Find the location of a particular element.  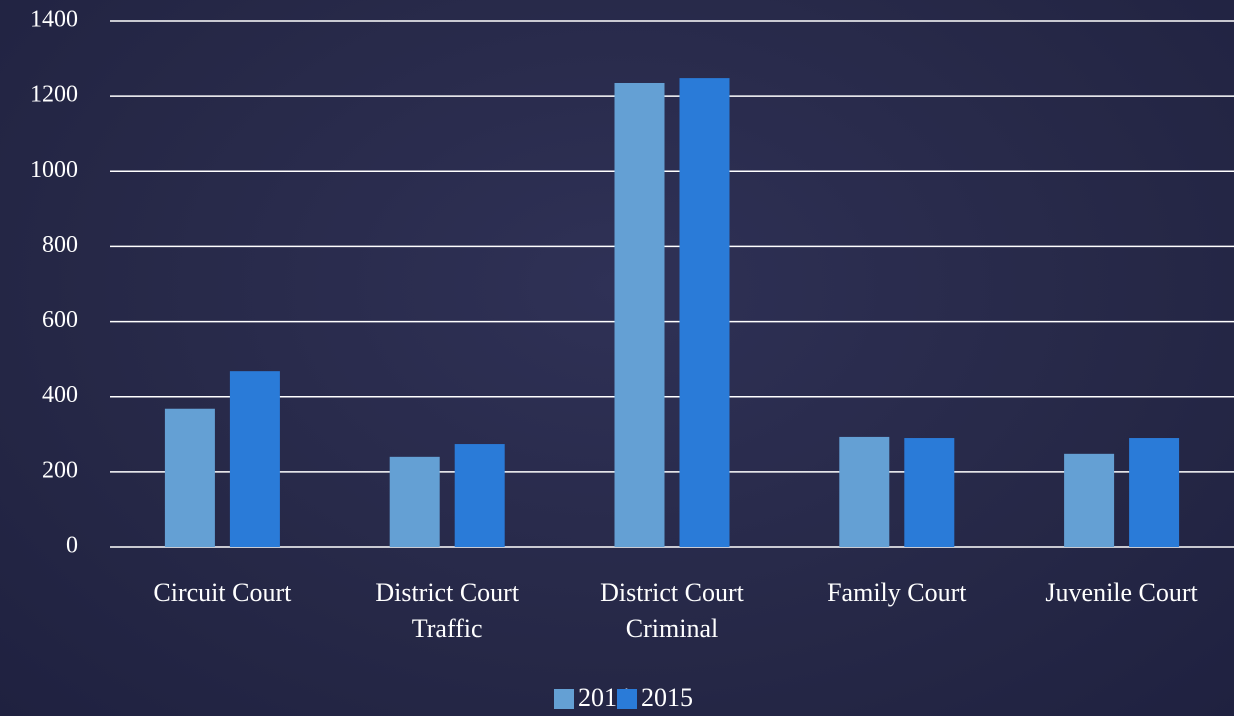

y-tick-label: 1200 is located at coordinates (54, 95).